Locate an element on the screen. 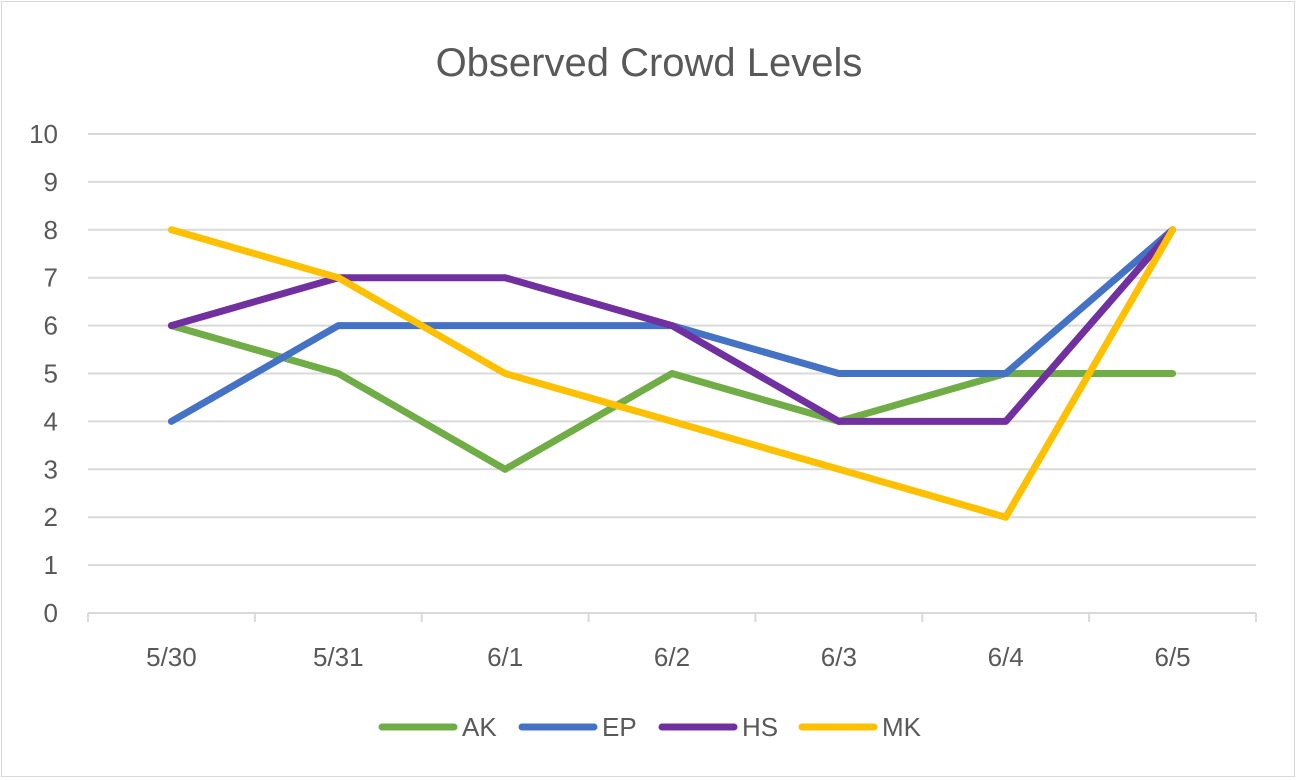 Image resolution: width=1298 pixels, height=780 pixels. y-tick-label: 5 is located at coordinates (51, 374).